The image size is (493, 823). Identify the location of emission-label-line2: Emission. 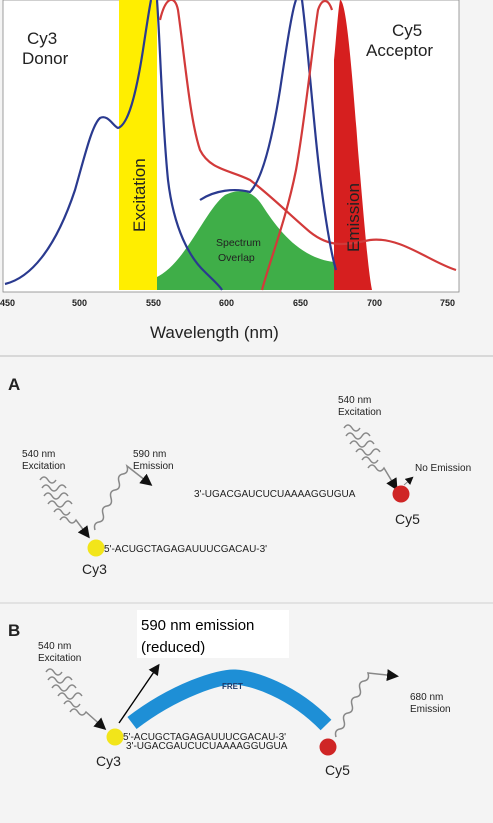
(430, 709).